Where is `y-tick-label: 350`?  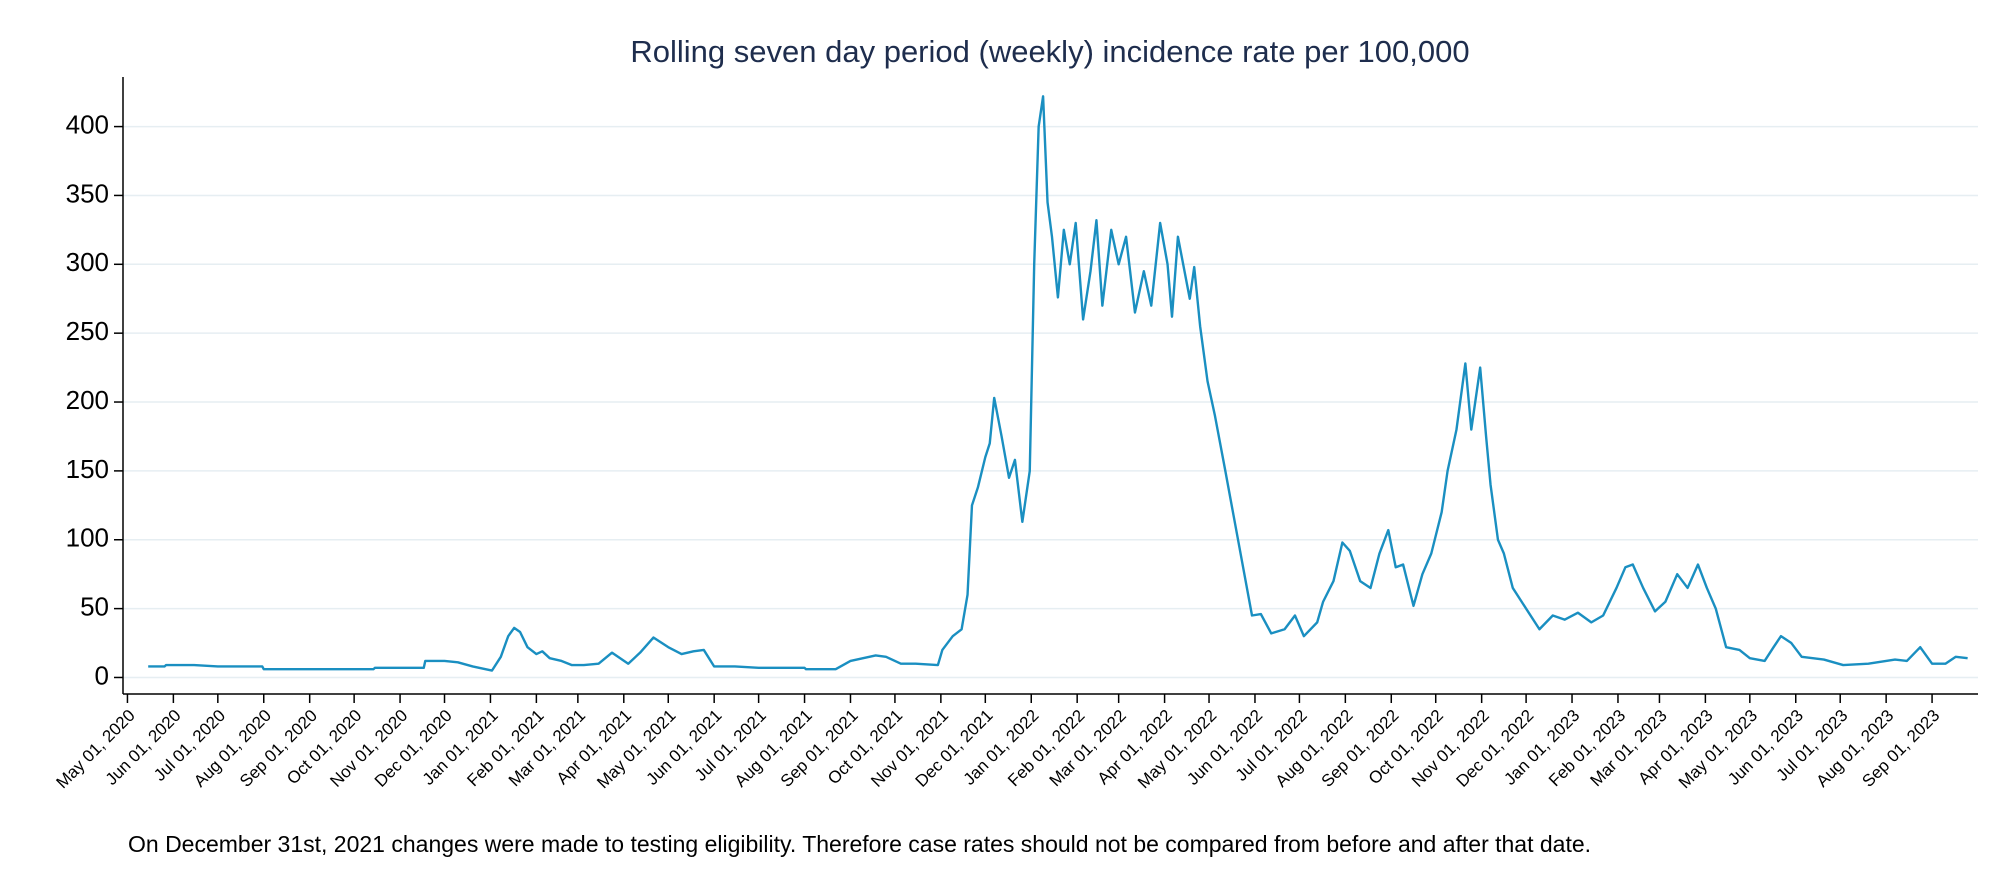 y-tick-label: 350 is located at coordinates (87, 193).